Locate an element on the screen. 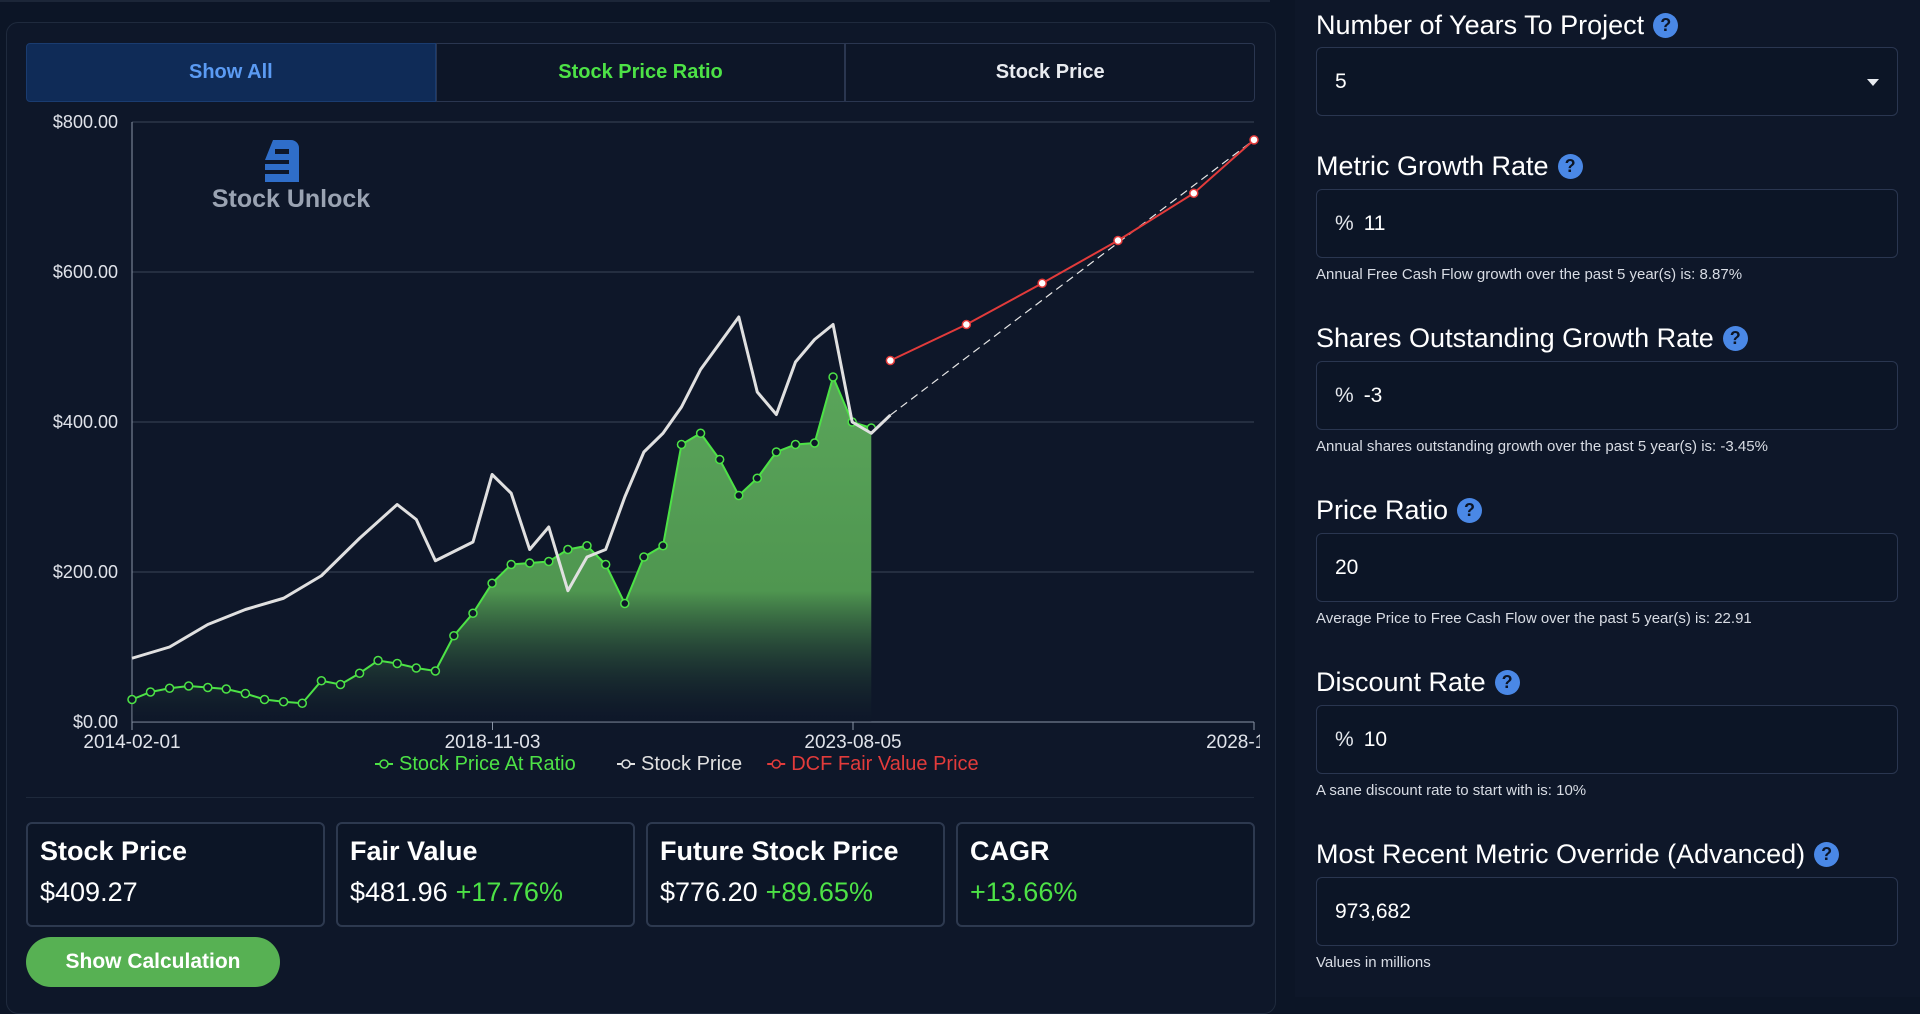  x-tick-label: 2023-08-05 is located at coordinates (852, 742).